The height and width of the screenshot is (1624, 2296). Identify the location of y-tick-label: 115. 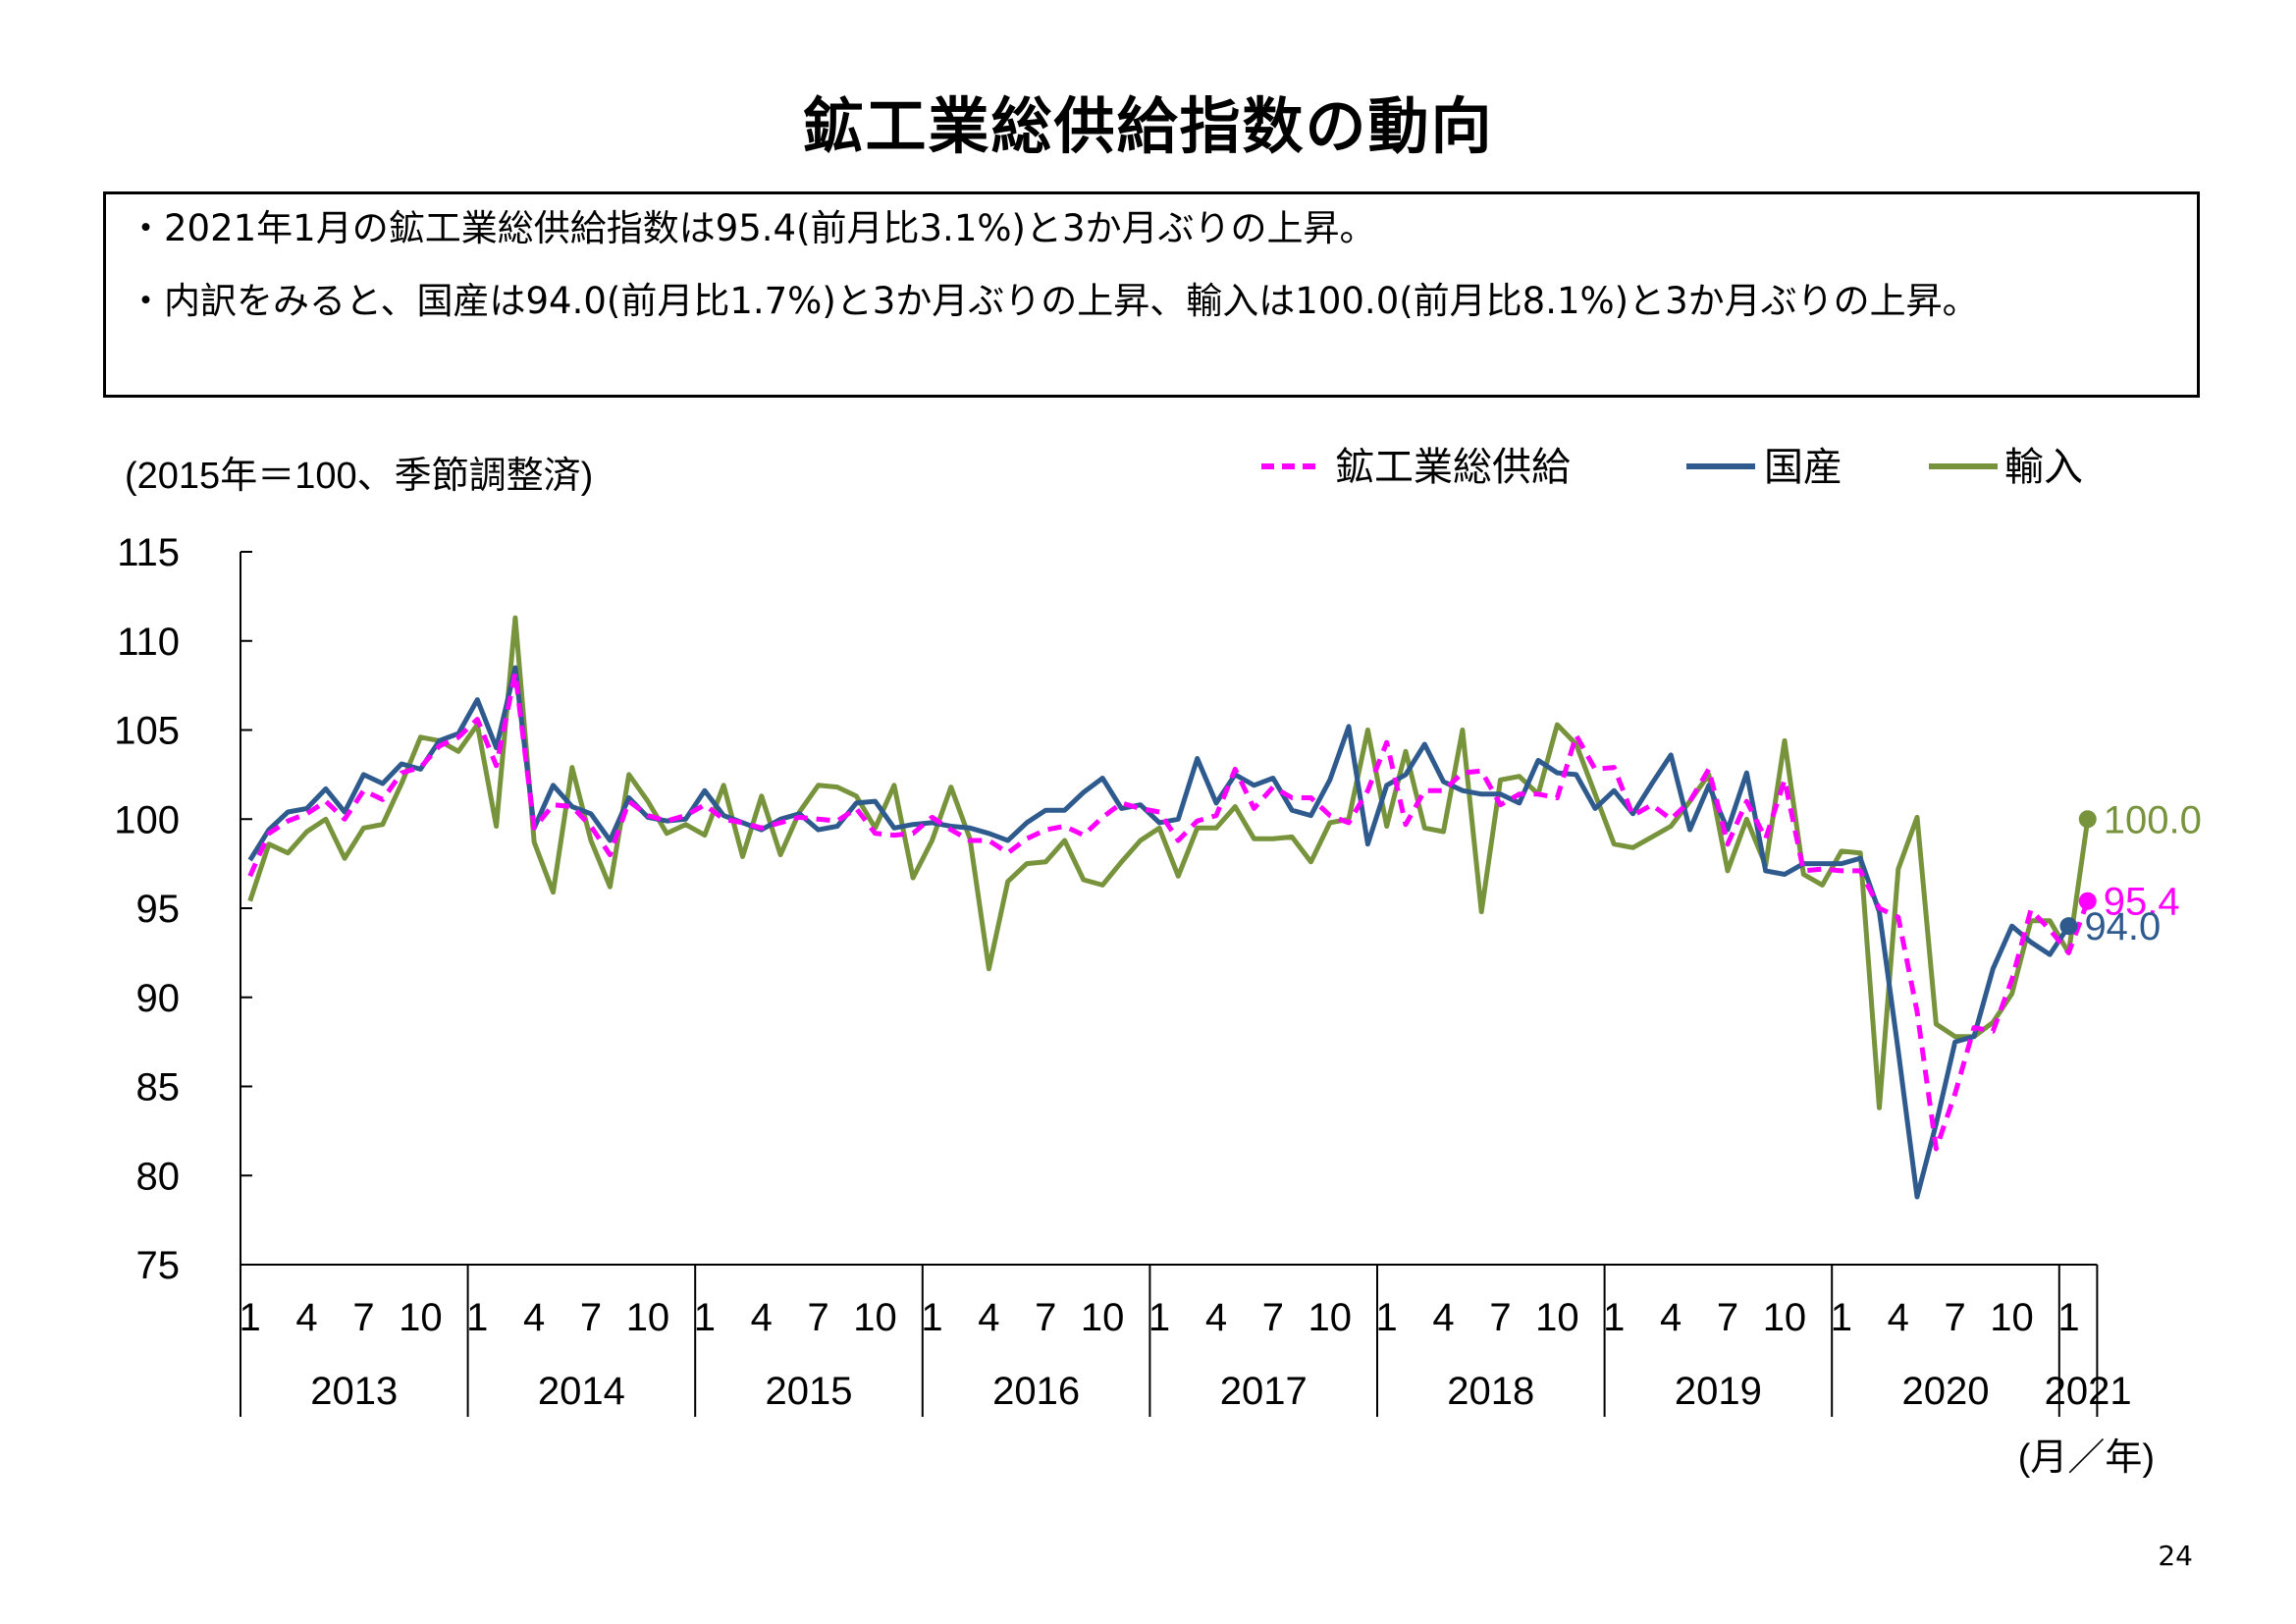
(149, 552).